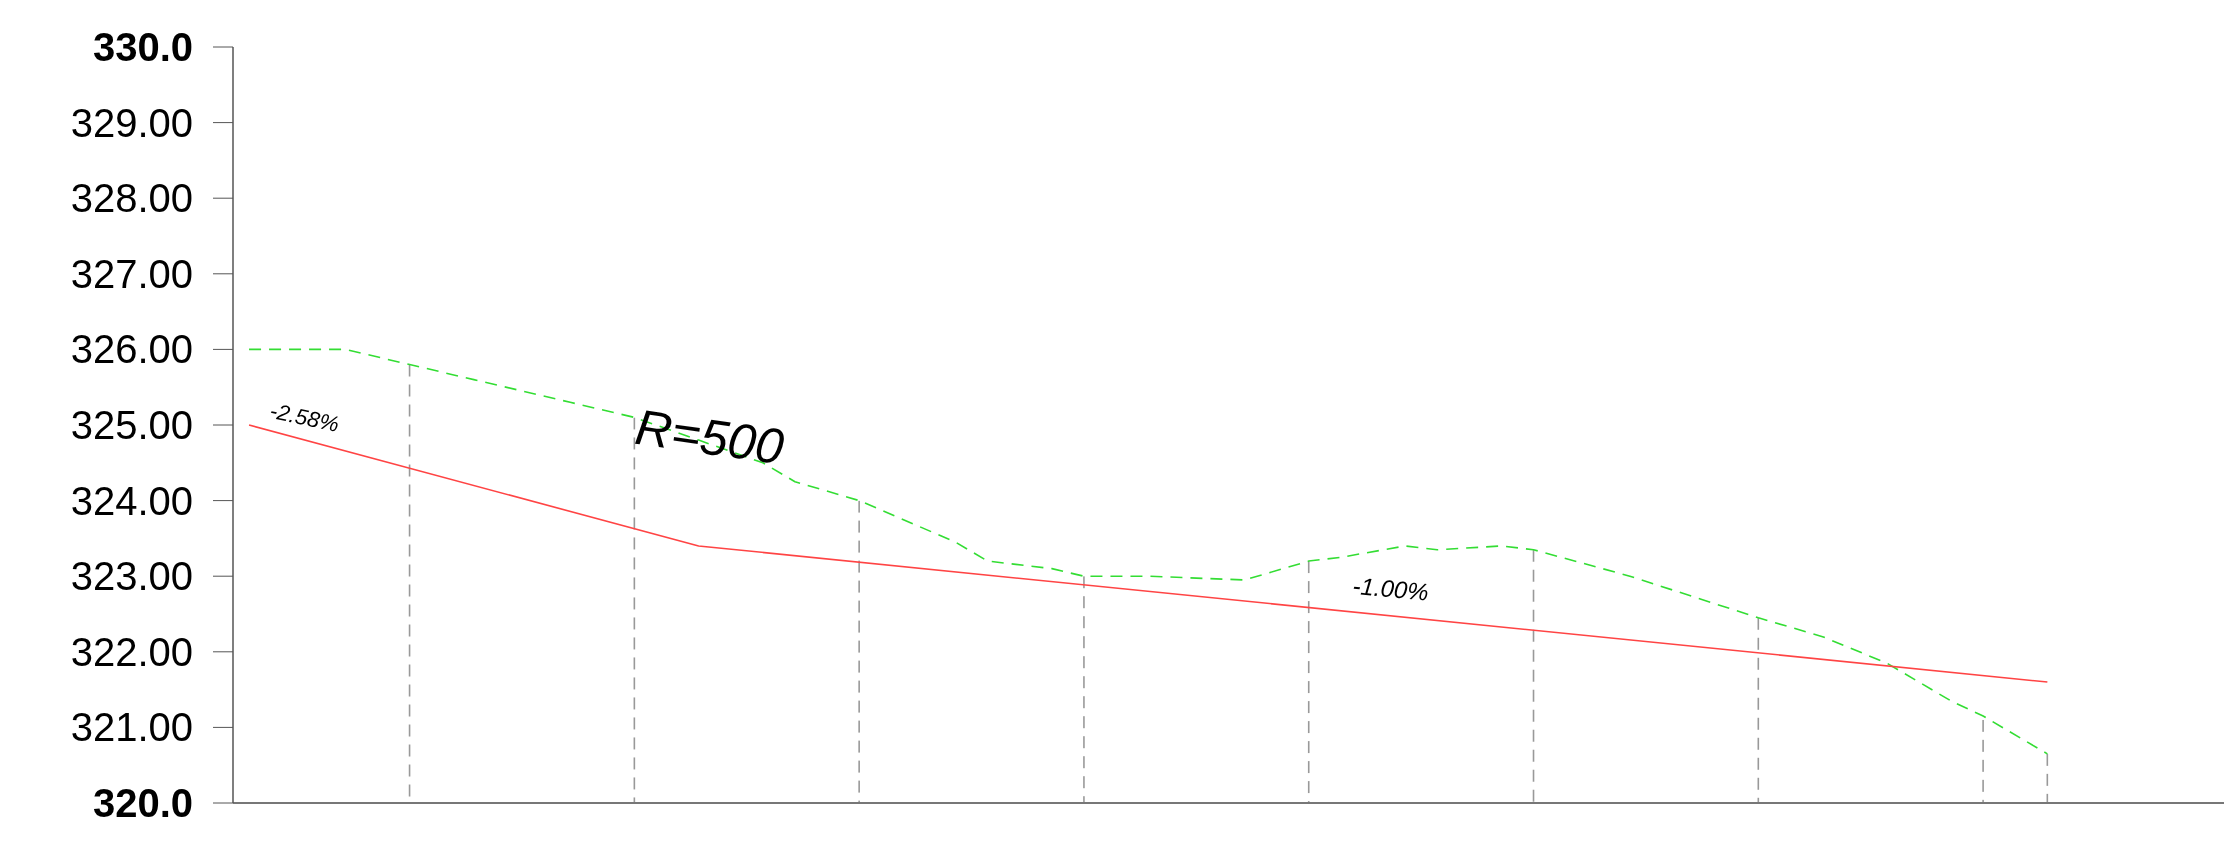 The width and height of the screenshot is (2224, 846). I want to click on annotation: R=500, so click(709, 437).